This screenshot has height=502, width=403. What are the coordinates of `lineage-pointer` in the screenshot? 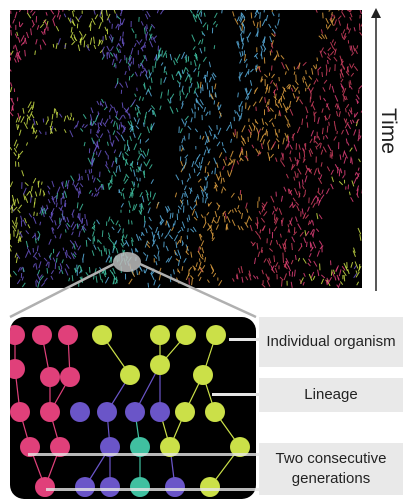 It's located at (235, 394).